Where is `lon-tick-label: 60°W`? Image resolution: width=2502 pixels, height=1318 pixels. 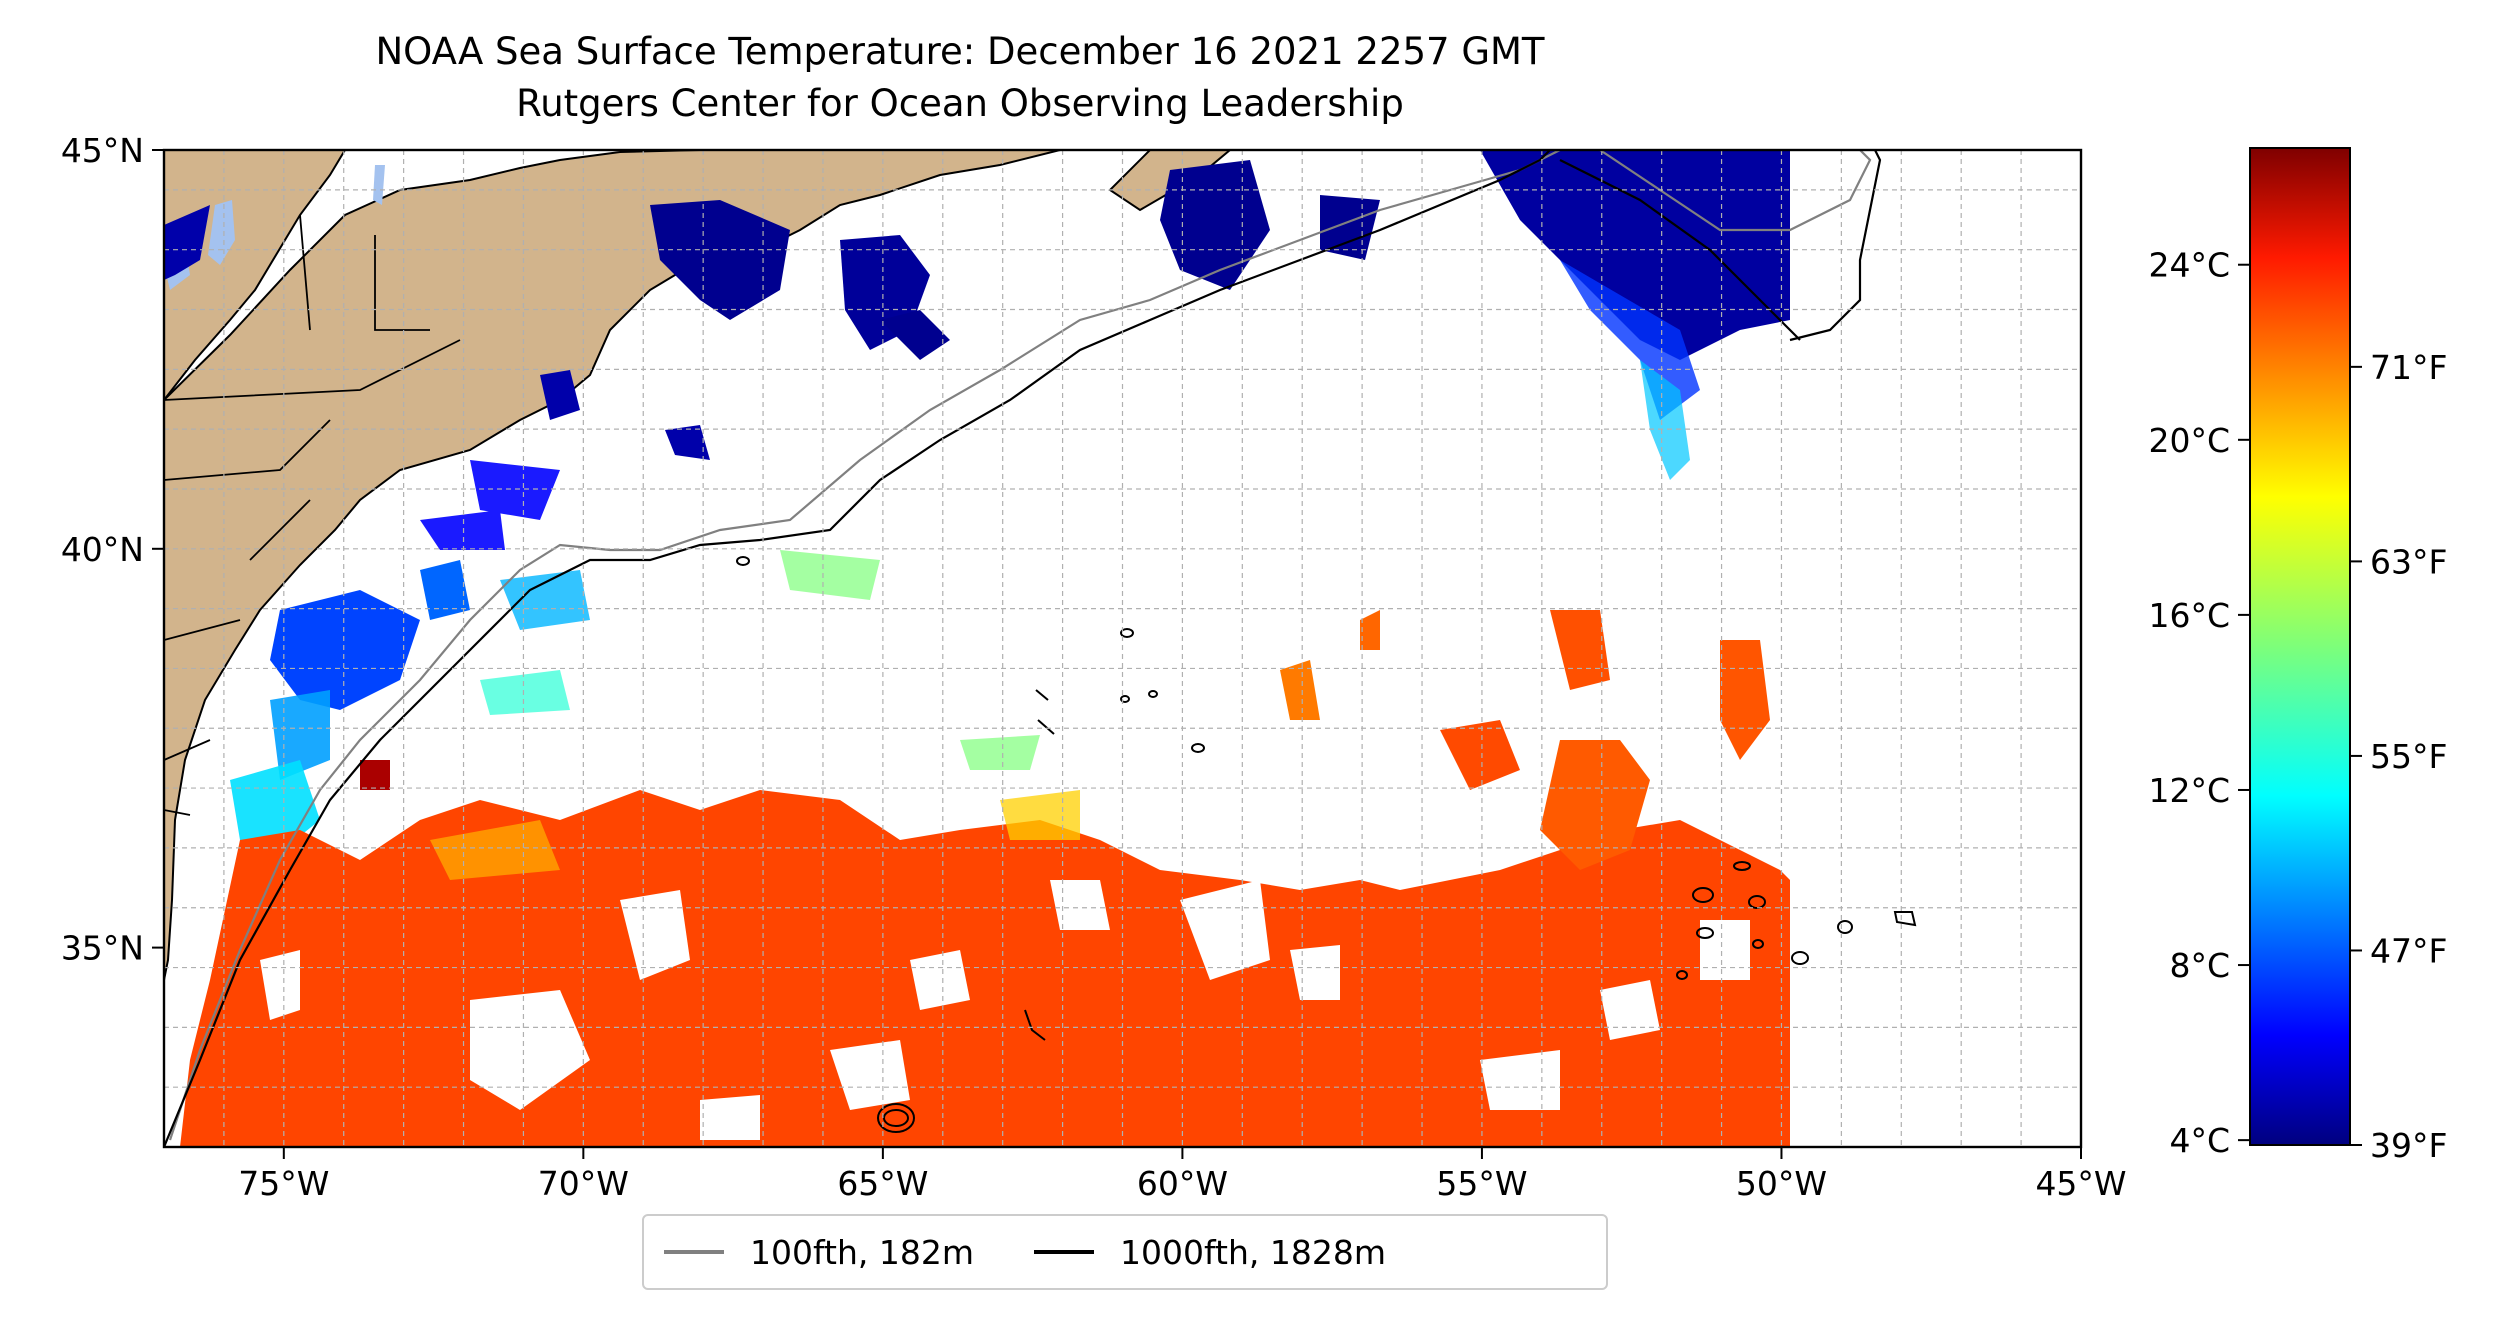 lon-tick-label: 60°W is located at coordinates (1182, 1183).